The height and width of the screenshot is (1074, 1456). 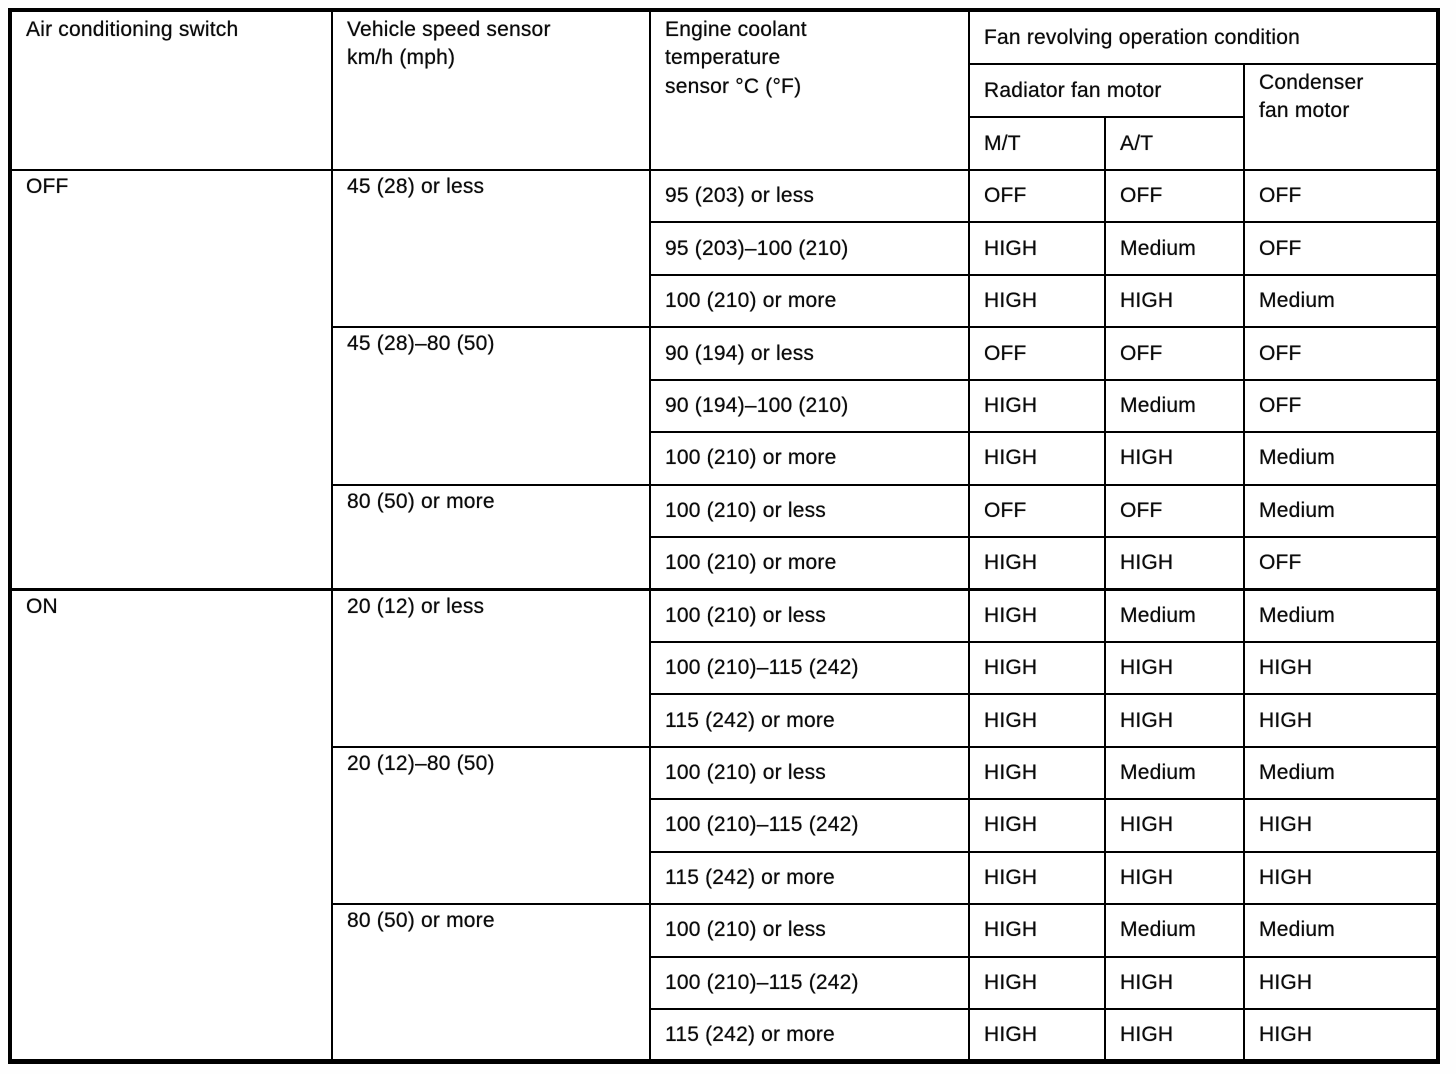 I want to click on ac-switch-cell: ON, so click(x=171, y=825).